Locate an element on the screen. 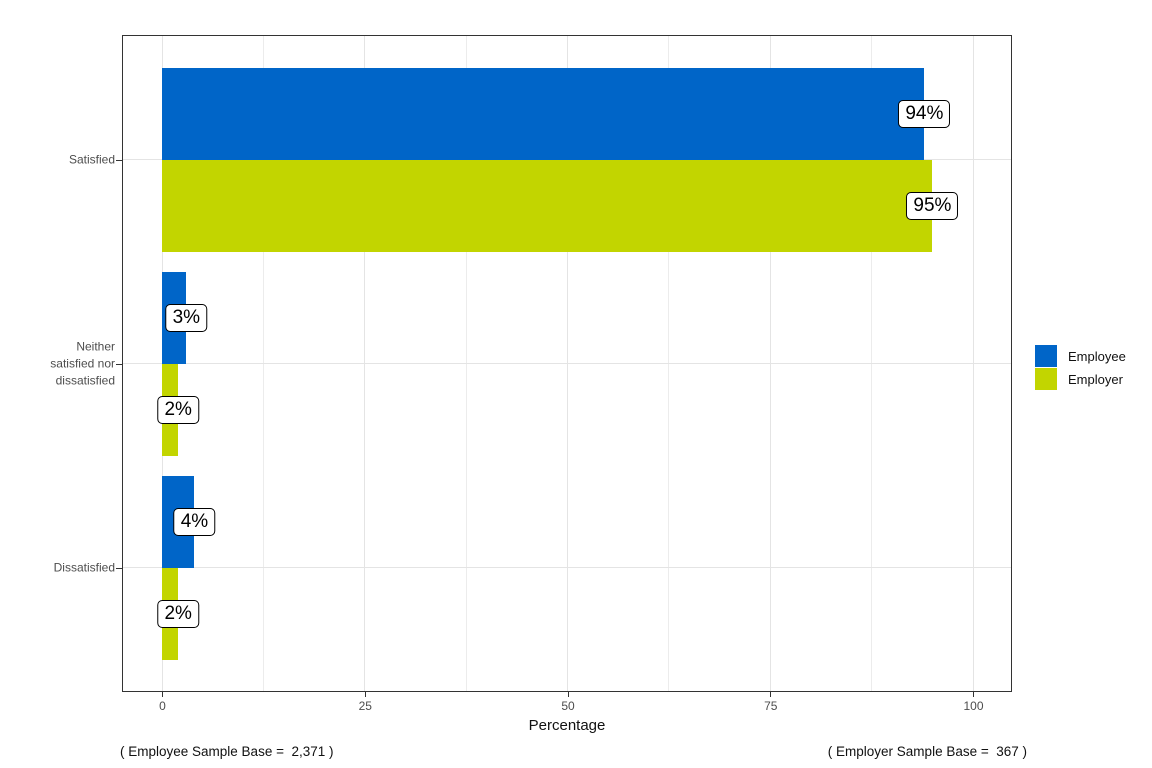 This screenshot has height=768, width=1152. y-tick-dissatisfied is located at coordinates (119, 568).